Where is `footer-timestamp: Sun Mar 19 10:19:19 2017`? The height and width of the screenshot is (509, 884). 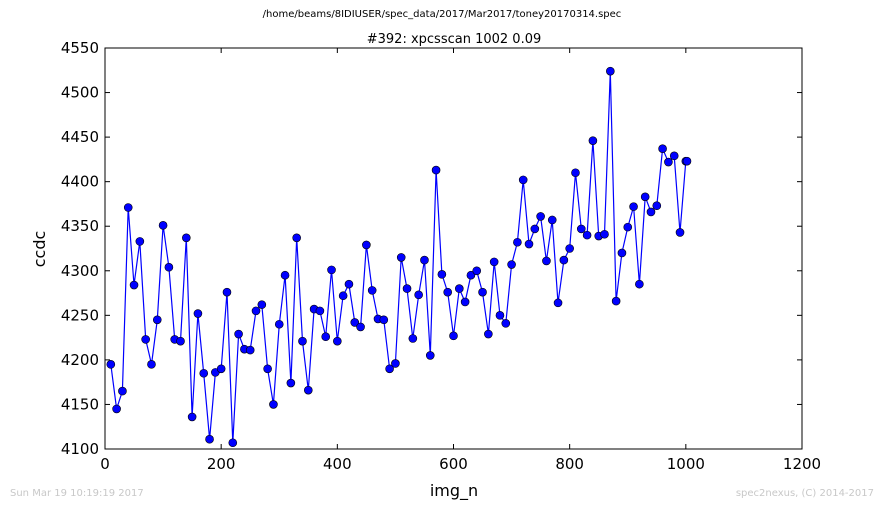 footer-timestamp: Sun Mar 19 10:19:19 2017 is located at coordinates (77, 493).